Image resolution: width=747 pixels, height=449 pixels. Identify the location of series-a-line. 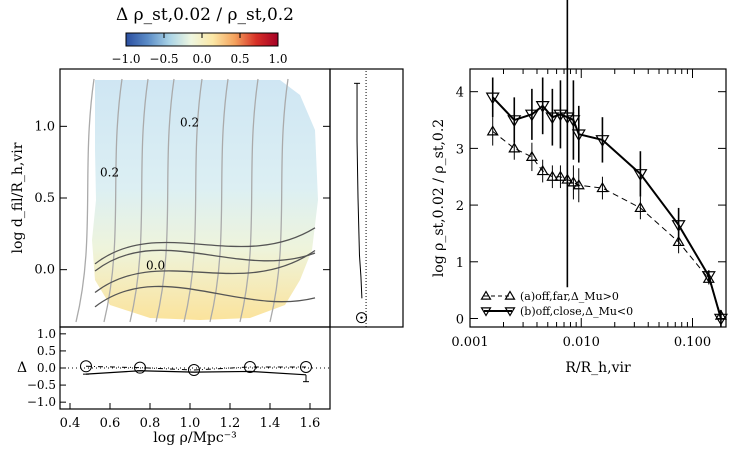
(607, 223).